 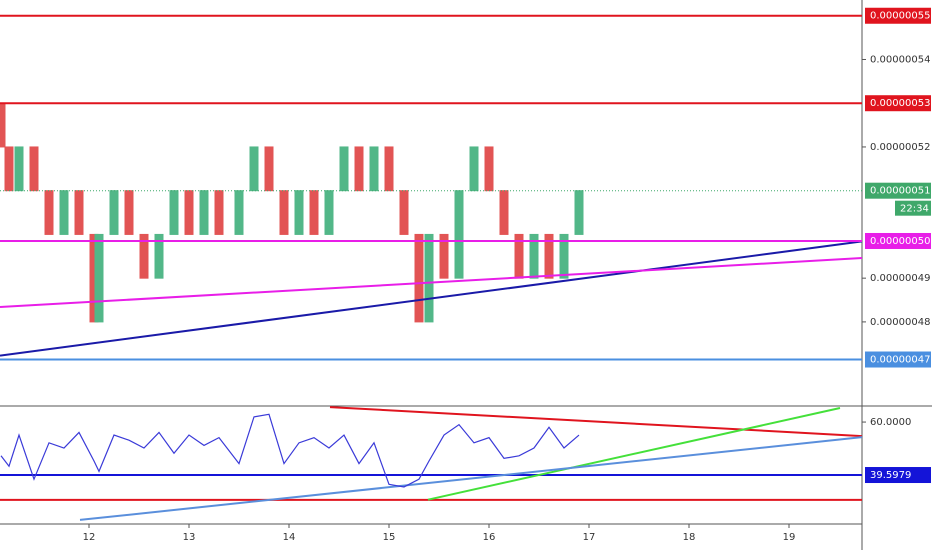 I want to click on price-line-label: 0.00000047, so click(x=900, y=360).